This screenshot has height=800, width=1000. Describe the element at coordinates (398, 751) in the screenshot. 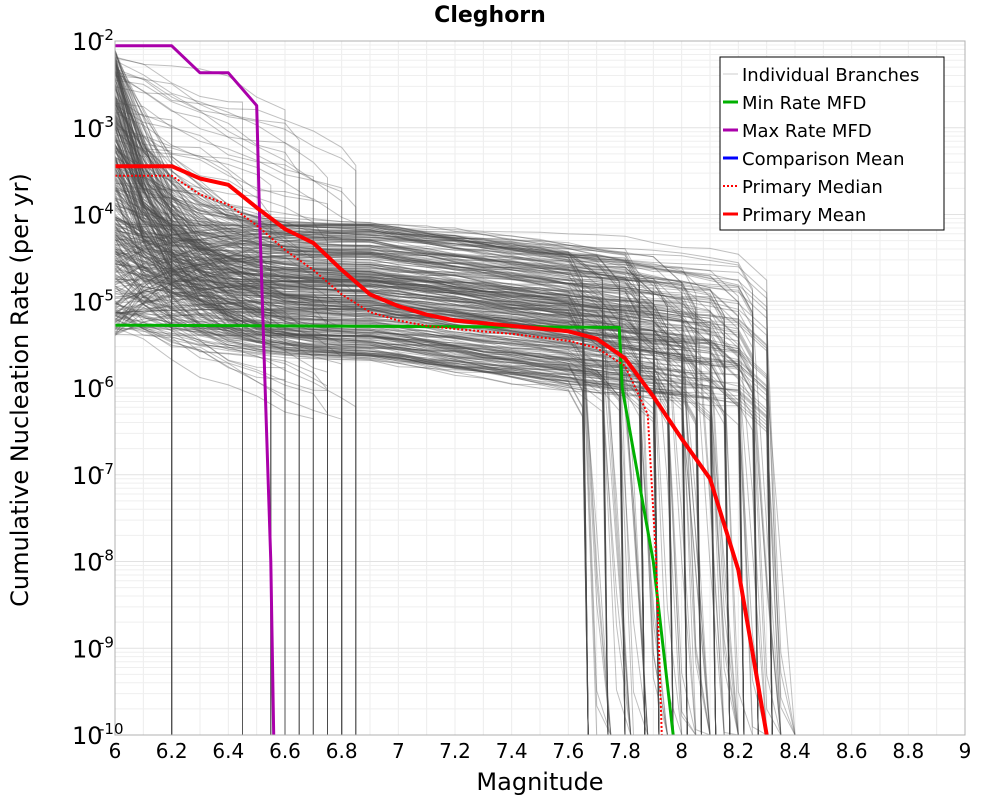

I see `x-tick-label: 7` at that location.